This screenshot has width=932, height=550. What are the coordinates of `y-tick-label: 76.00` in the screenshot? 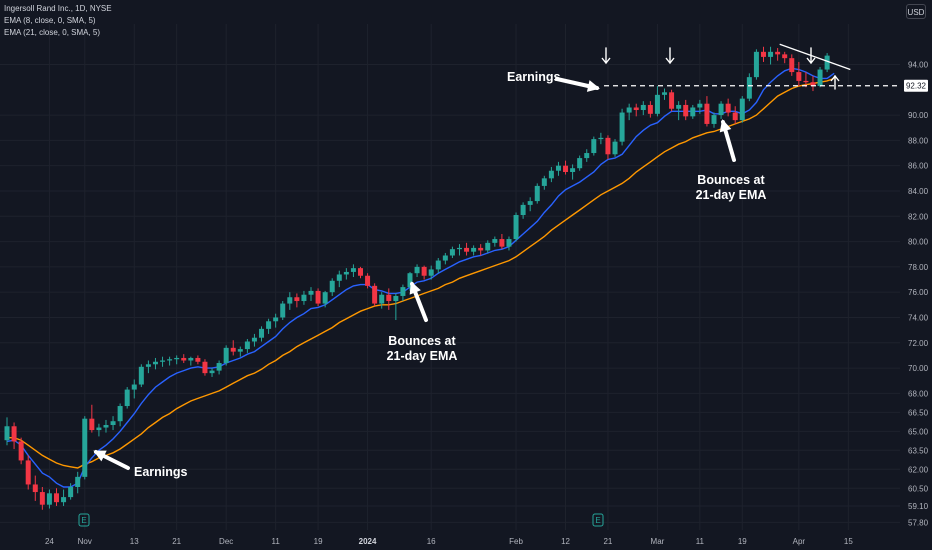 It's located at (918, 292).